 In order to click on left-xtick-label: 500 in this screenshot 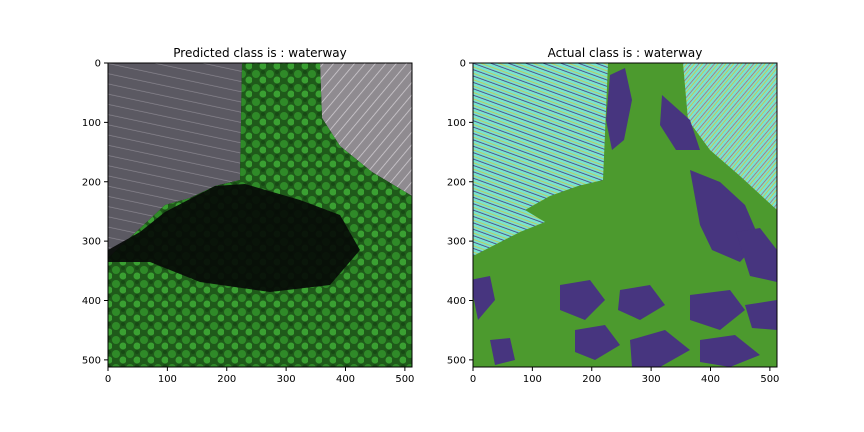, I will do `click(404, 379)`.